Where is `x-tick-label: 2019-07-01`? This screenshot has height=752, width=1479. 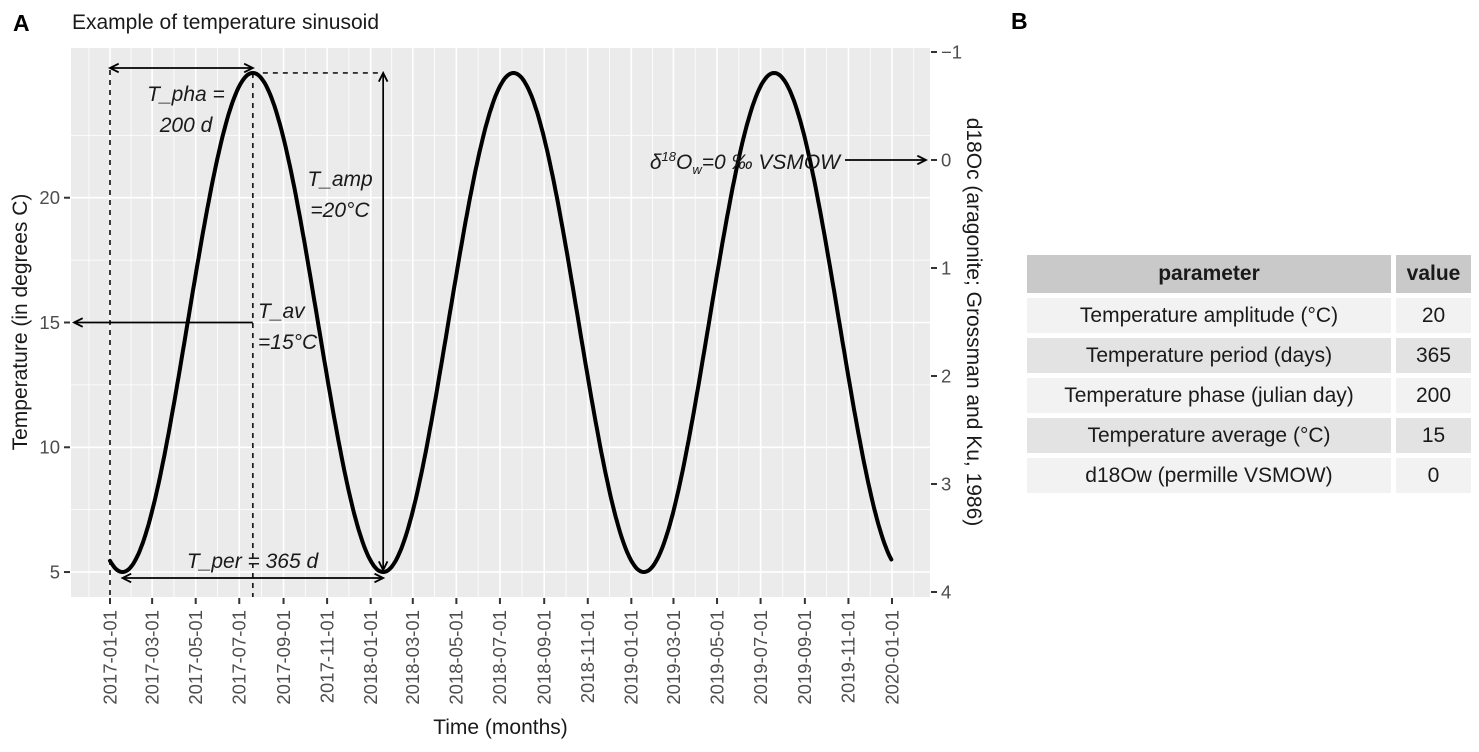
x-tick-label: 2019-07-01 is located at coordinates (760, 657).